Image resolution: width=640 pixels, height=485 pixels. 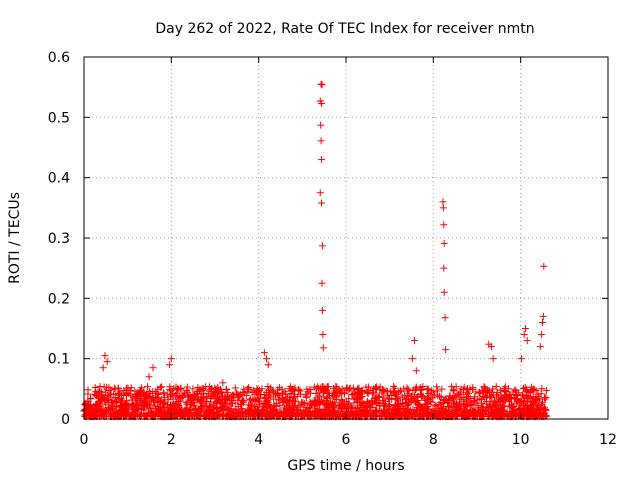 I want to click on y-tick-label: 0.6, so click(x=59, y=58).